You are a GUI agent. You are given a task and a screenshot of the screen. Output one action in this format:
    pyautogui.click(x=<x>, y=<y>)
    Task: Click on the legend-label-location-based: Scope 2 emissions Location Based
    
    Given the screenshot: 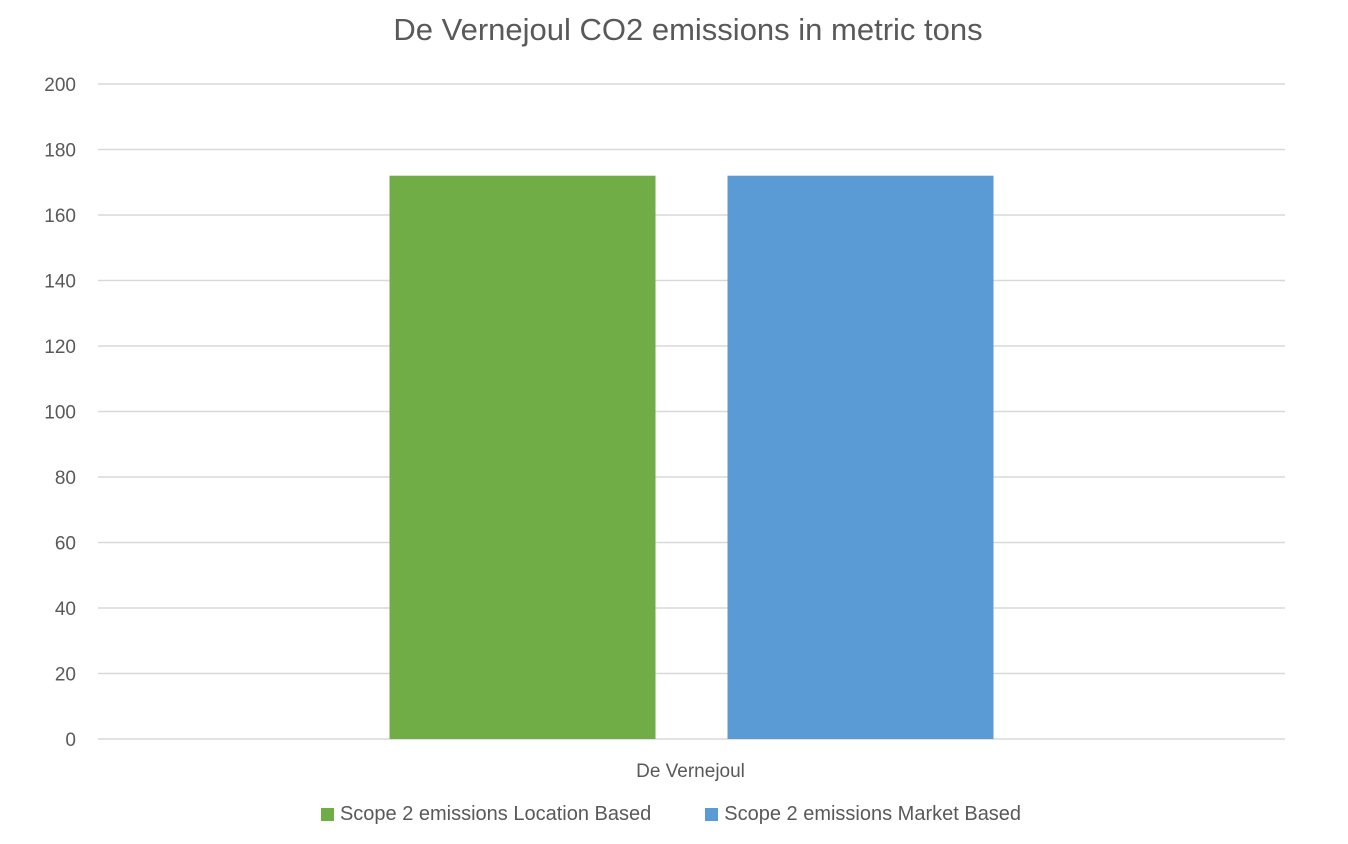 What is the action you would take?
    pyautogui.click(x=495, y=814)
    